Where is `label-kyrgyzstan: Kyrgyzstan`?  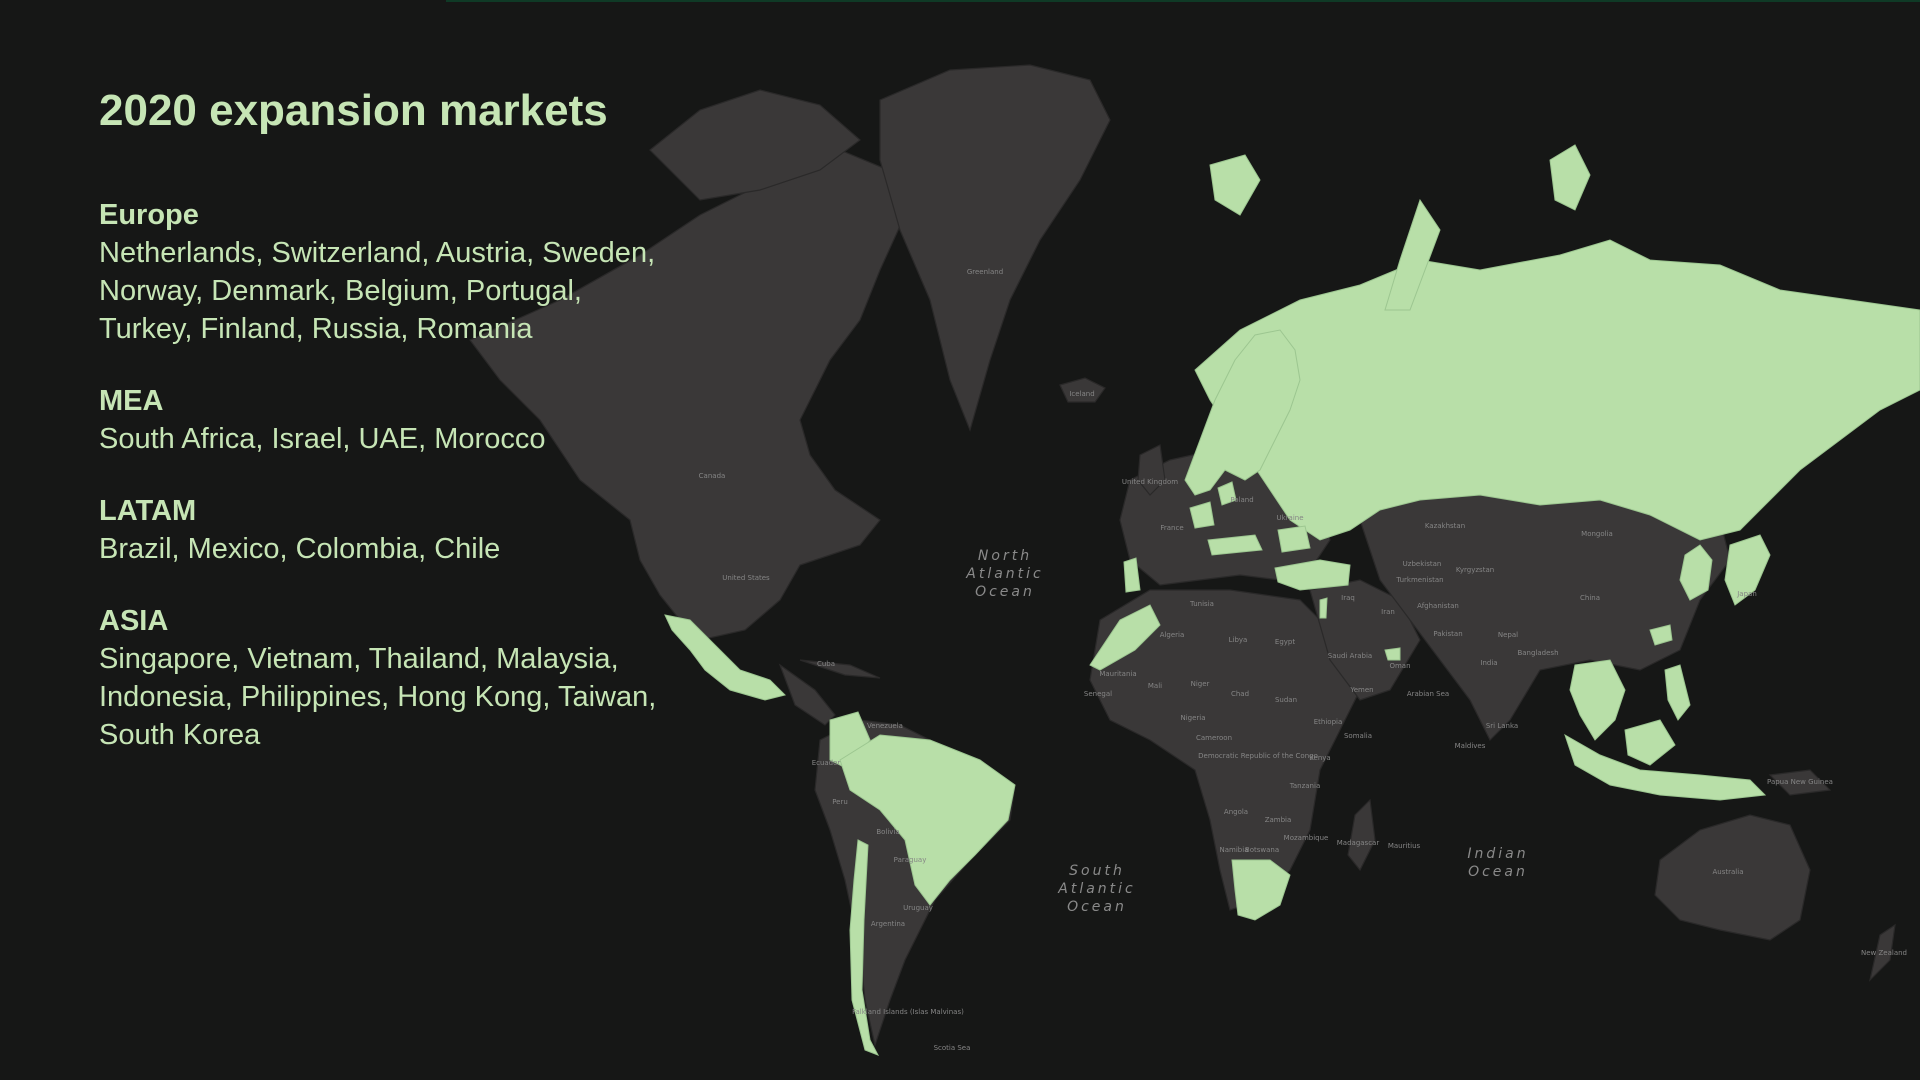
label-kyrgyzstan: Kyrgyzstan is located at coordinates (1475, 570).